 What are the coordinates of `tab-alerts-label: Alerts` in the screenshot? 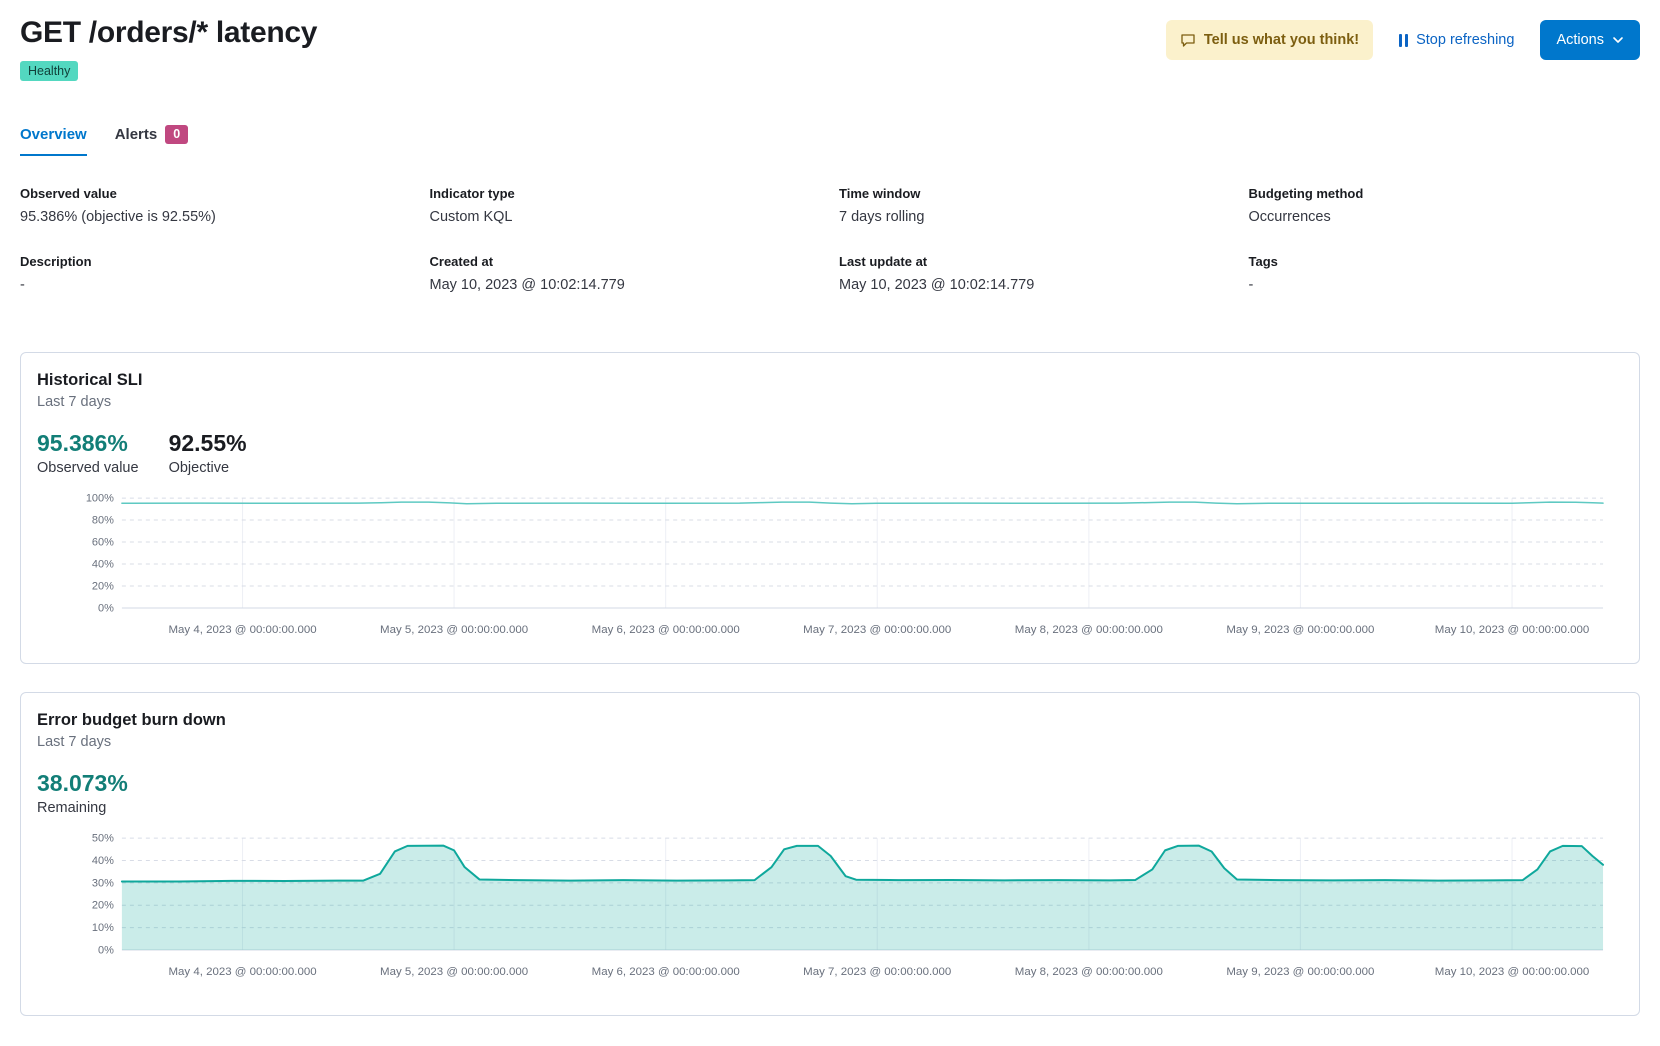 It's located at (136, 134).